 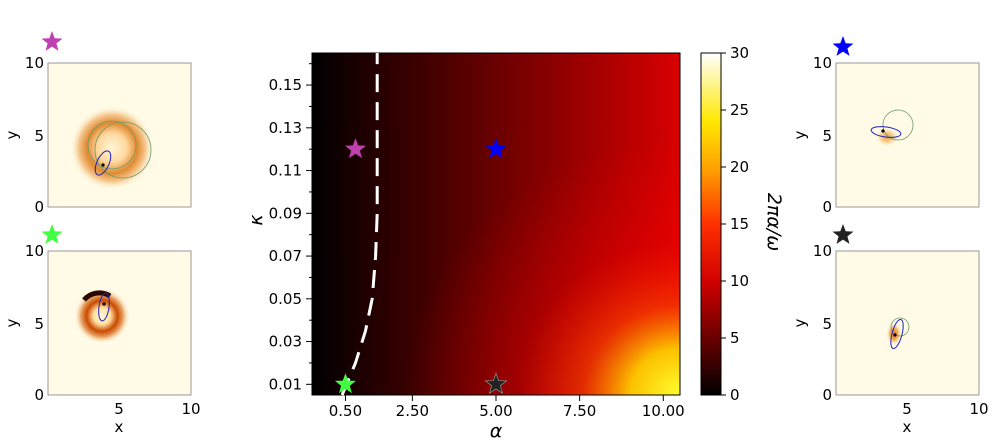 What do you see at coordinates (739, 167) in the screenshot?
I see `colorbar-tick-label: 20` at bounding box center [739, 167].